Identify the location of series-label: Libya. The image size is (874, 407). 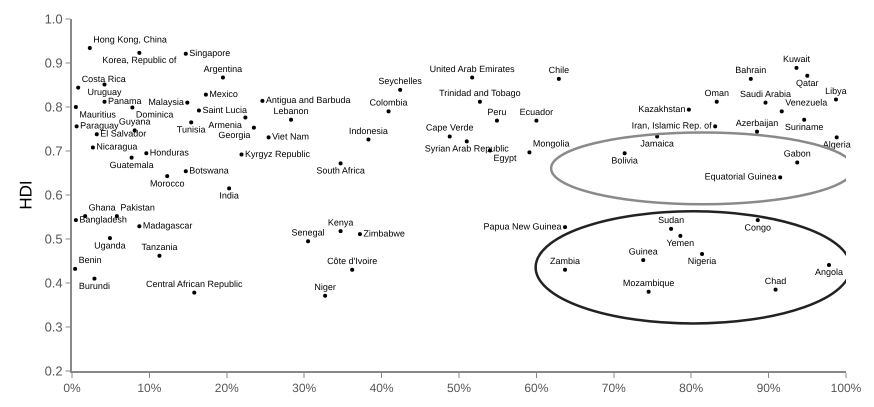
(836, 91).